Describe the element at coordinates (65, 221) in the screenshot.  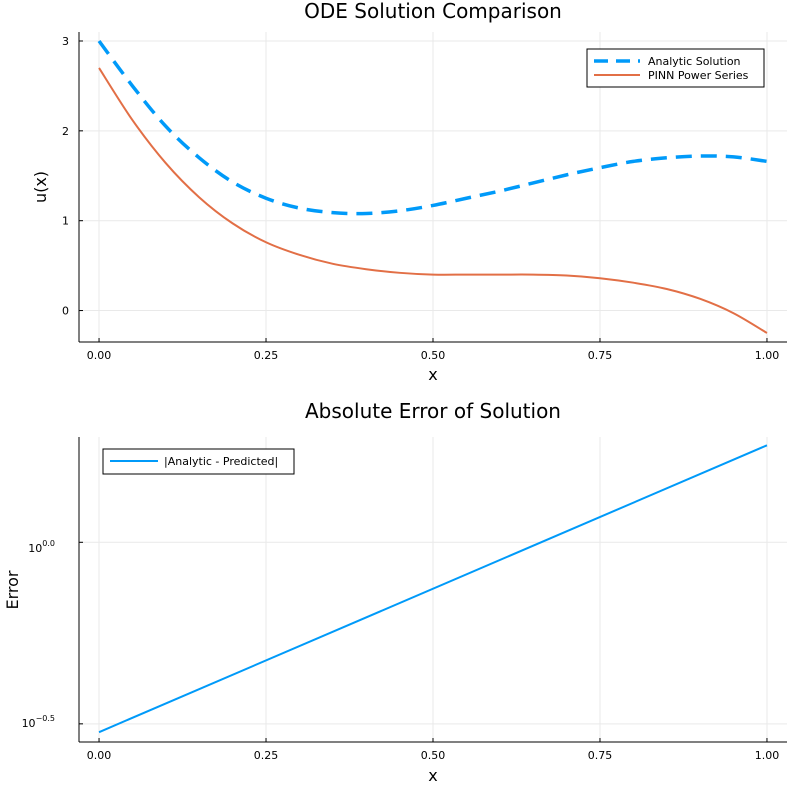
I see `y-tick-label: 1` at that location.